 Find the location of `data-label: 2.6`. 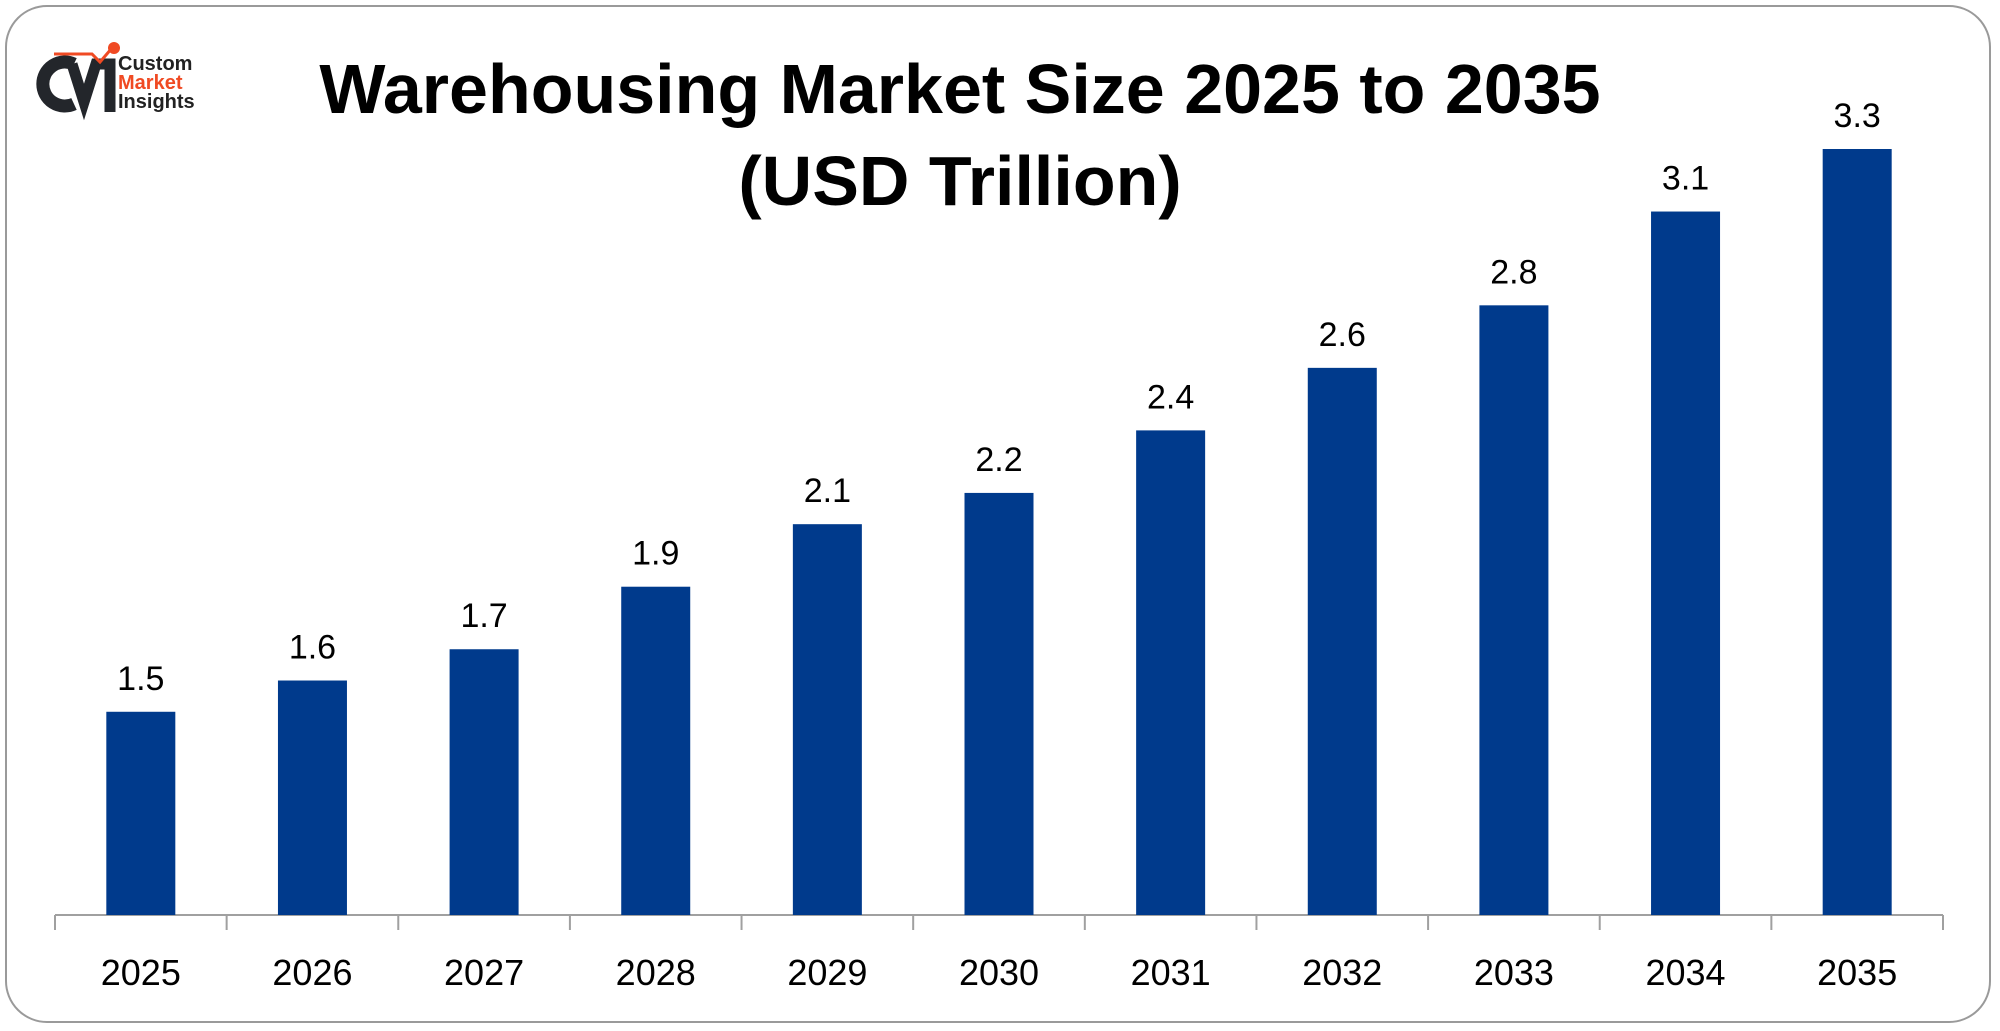

data-label: 2.6 is located at coordinates (1342, 335).